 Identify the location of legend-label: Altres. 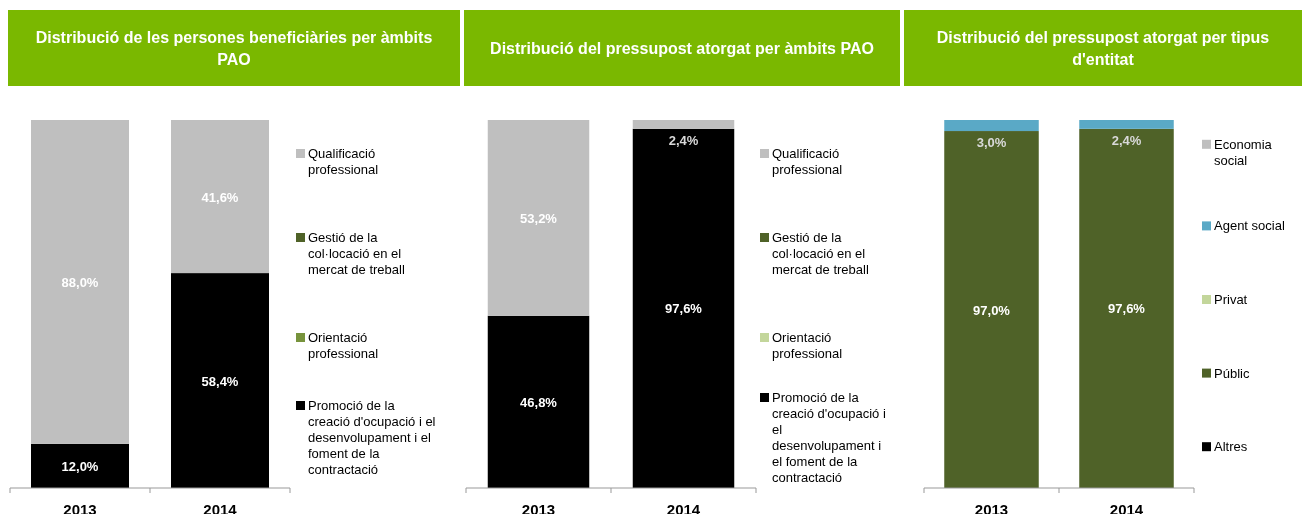
(1231, 447).